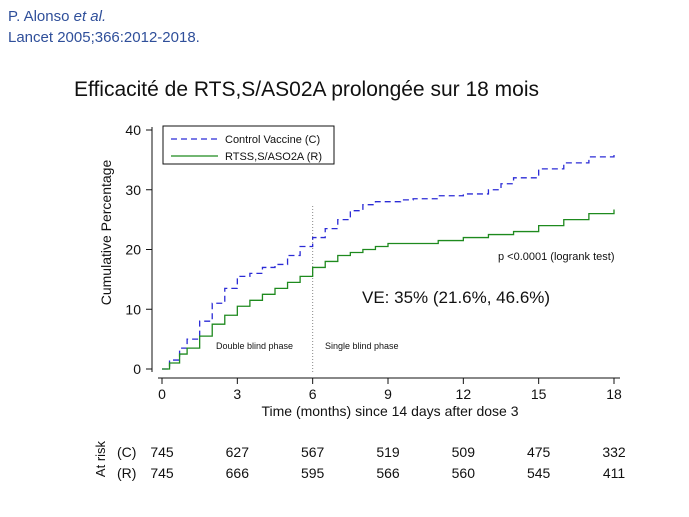 This screenshot has height=517, width=689. I want to click on at-risk-value: 332, so click(614, 452).